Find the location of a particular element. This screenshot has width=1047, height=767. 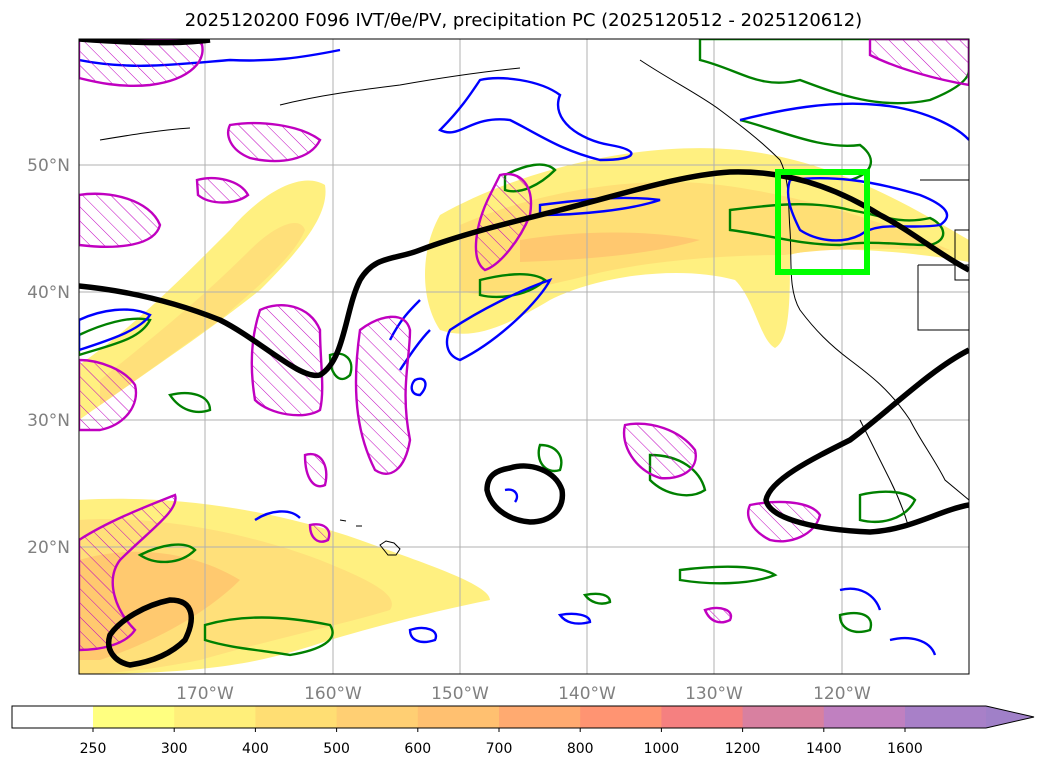

ivt-max-north is located at coordinates (610, 247).